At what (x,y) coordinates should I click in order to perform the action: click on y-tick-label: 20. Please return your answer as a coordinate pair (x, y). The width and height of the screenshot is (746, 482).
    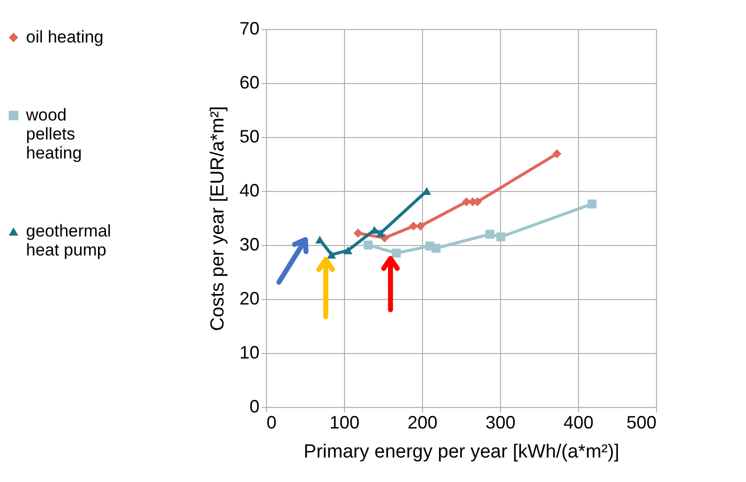
    Looking at the image, I should click on (249, 298).